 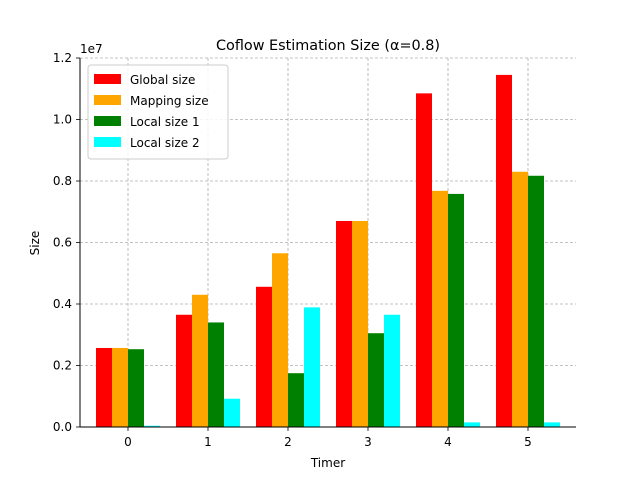 I want to click on y-tick-label: 0.4, so click(x=62, y=304).